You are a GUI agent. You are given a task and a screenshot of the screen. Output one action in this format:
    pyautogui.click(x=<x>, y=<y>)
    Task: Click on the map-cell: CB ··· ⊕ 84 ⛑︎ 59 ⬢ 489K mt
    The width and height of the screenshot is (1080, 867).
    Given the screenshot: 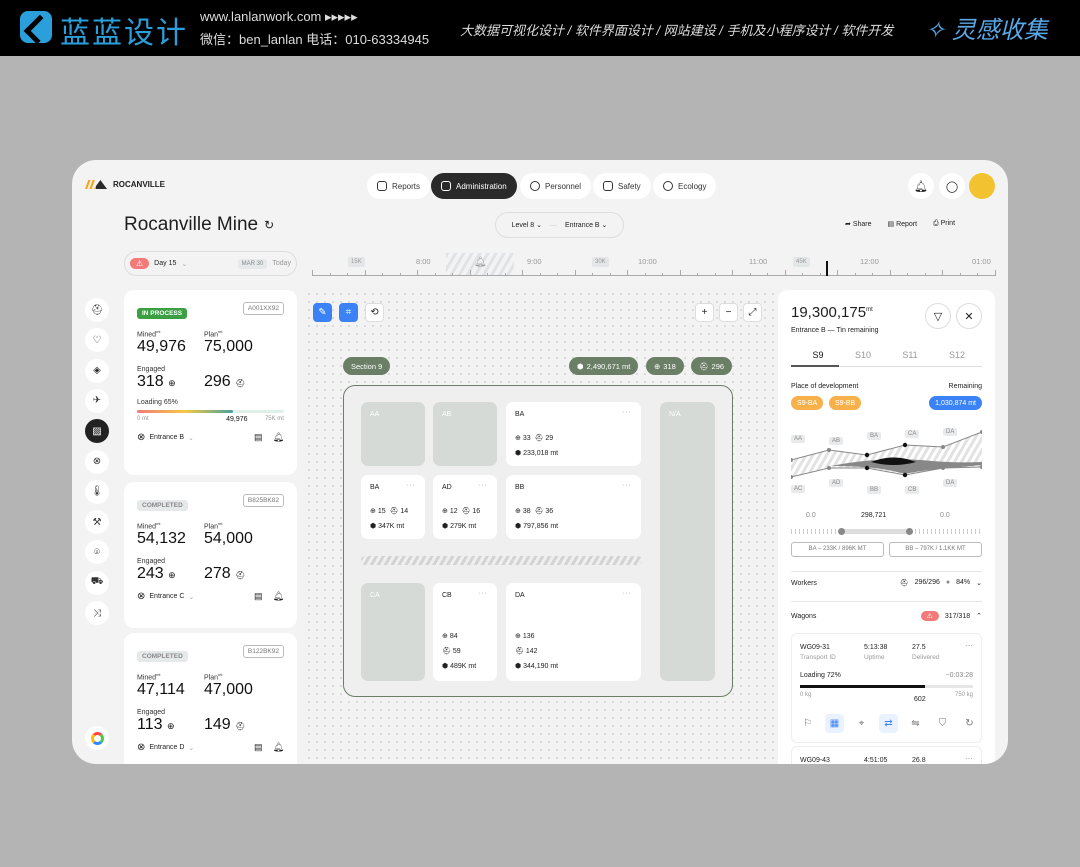 What is the action you would take?
    pyautogui.click(x=465, y=632)
    